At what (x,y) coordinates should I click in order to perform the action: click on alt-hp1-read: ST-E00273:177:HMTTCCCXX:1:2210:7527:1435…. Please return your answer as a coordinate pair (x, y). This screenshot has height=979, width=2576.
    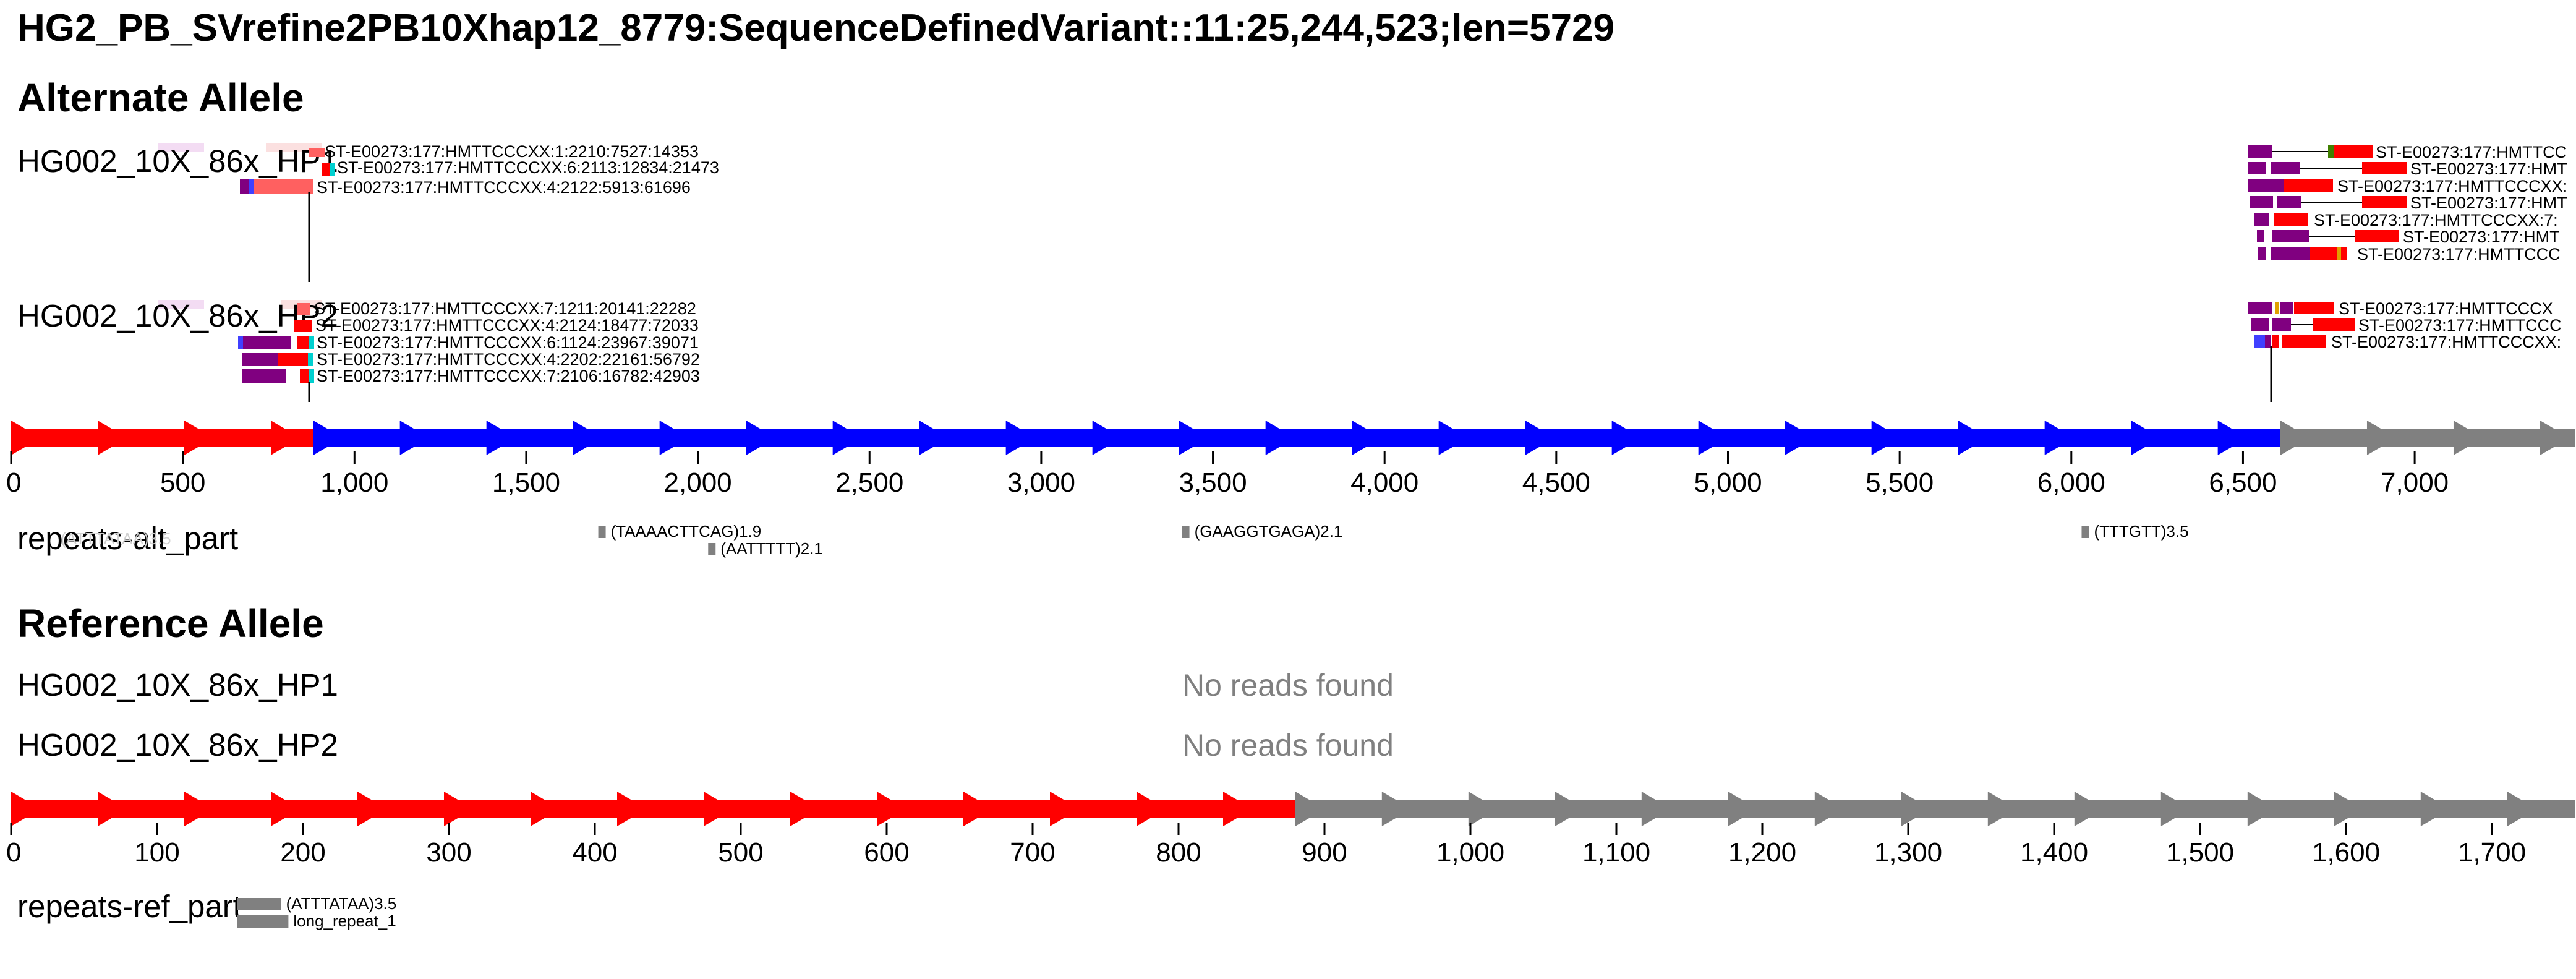
    Looking at the image, I should click on (504, 151).